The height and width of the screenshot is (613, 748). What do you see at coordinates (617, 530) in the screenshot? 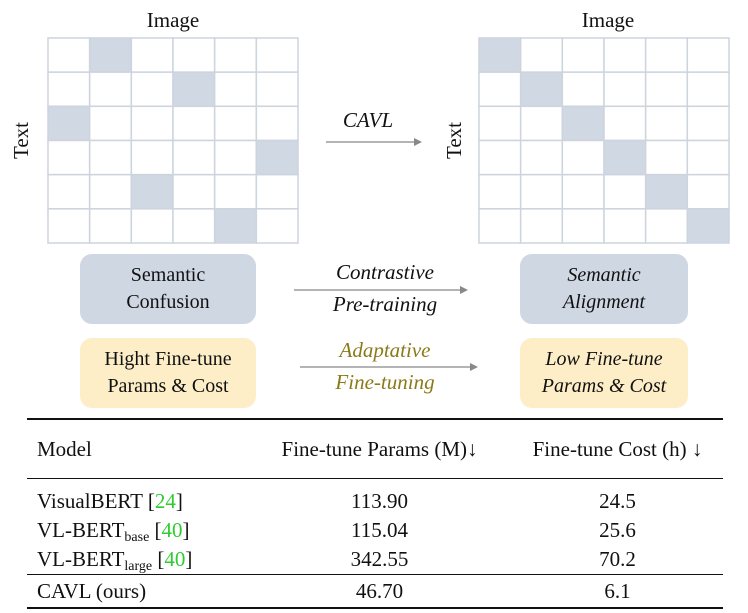
I see `row-cost: 25.6` at bounding box center [617, 530].